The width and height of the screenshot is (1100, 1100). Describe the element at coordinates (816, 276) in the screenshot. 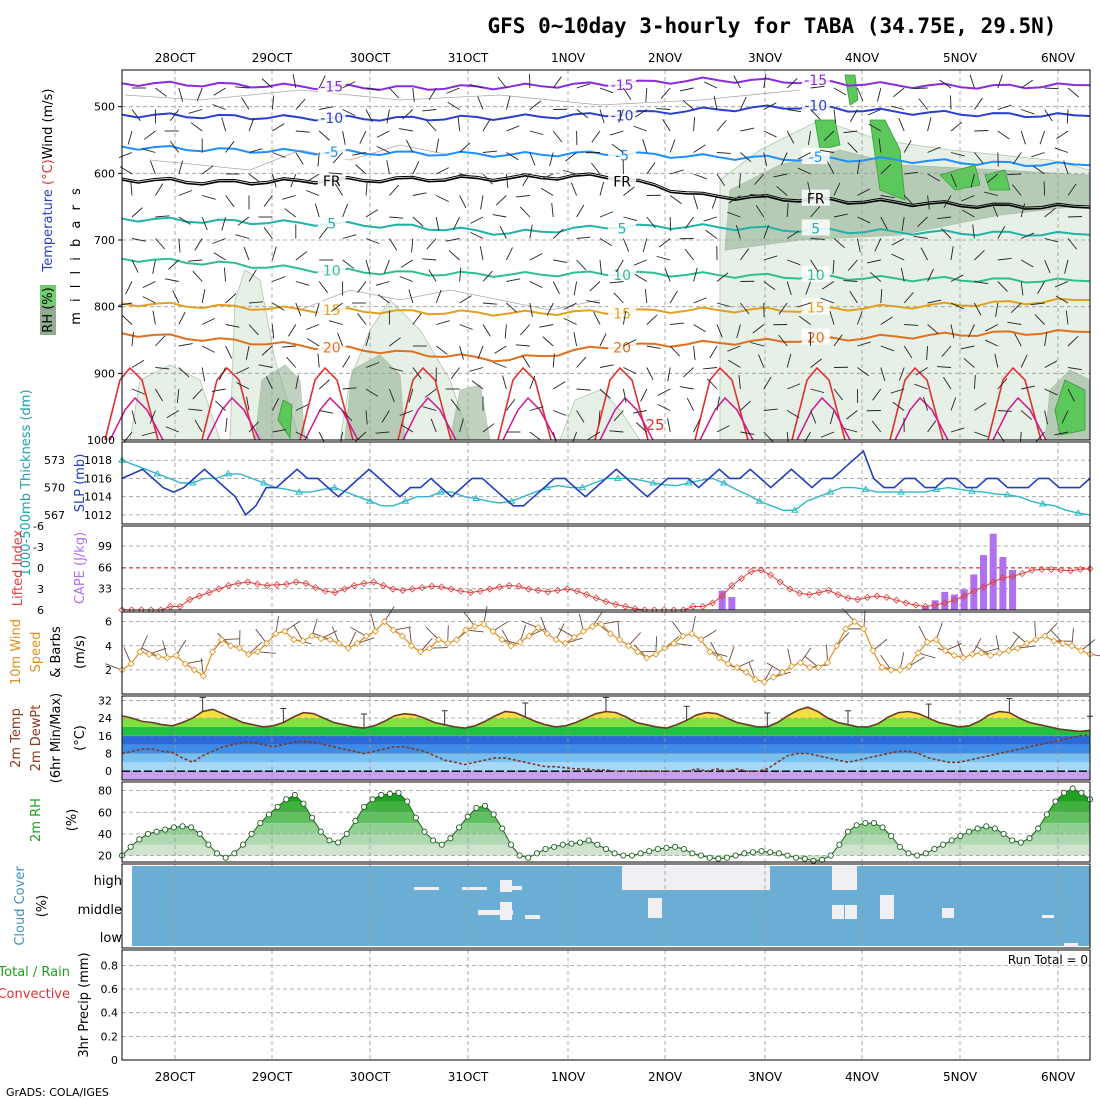

I see `contour-label: 10` at that location.